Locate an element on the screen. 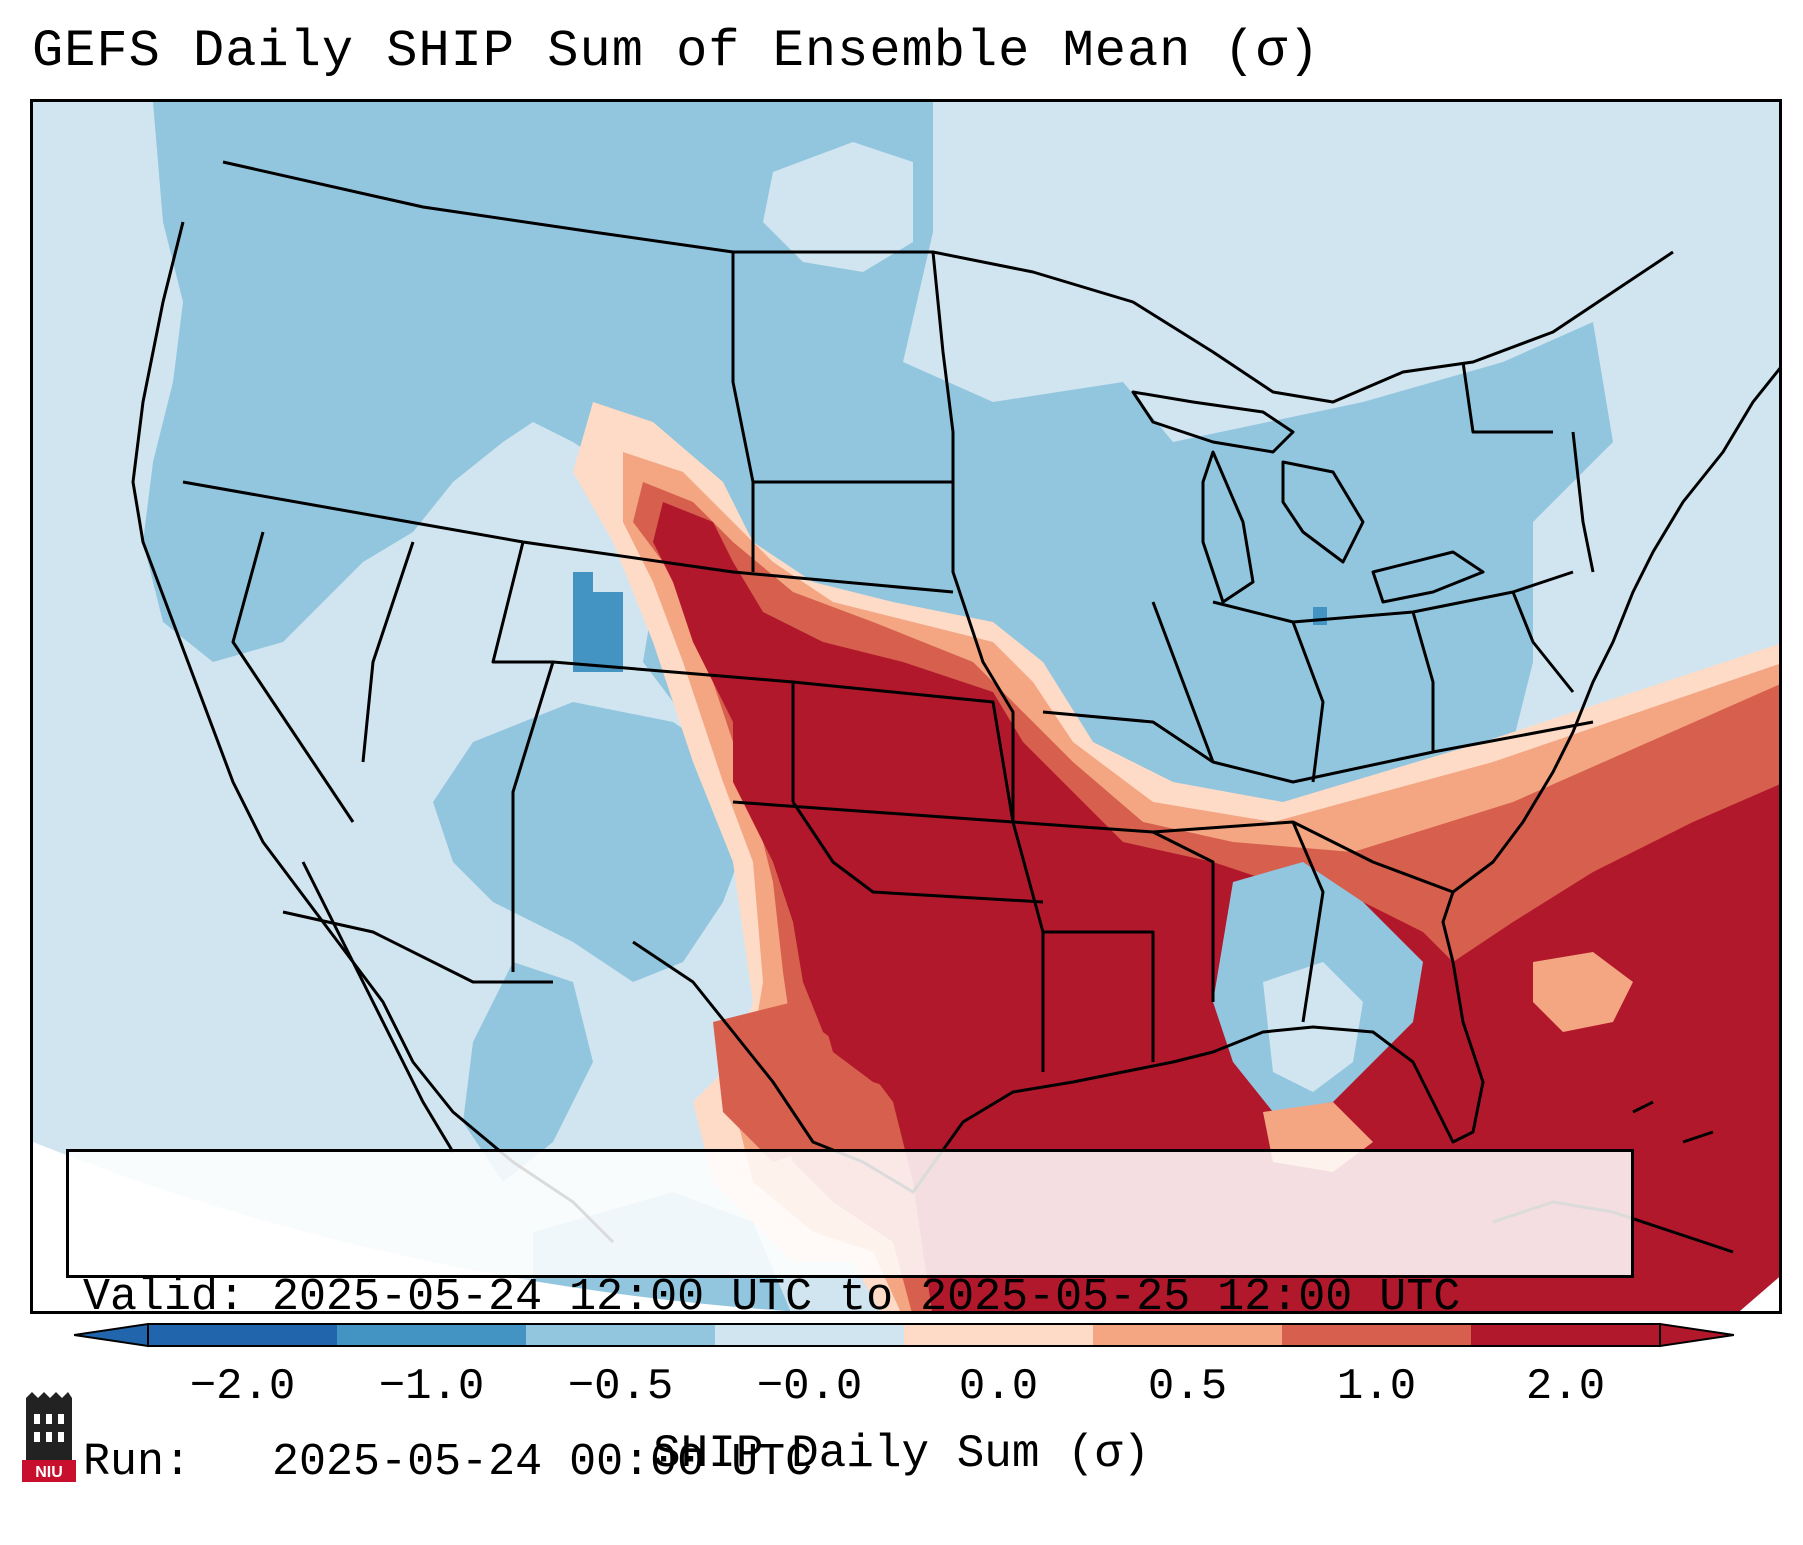 This screenshot has height=1545, width=1803. field-dark-blue is located at coordinates (950, 622).